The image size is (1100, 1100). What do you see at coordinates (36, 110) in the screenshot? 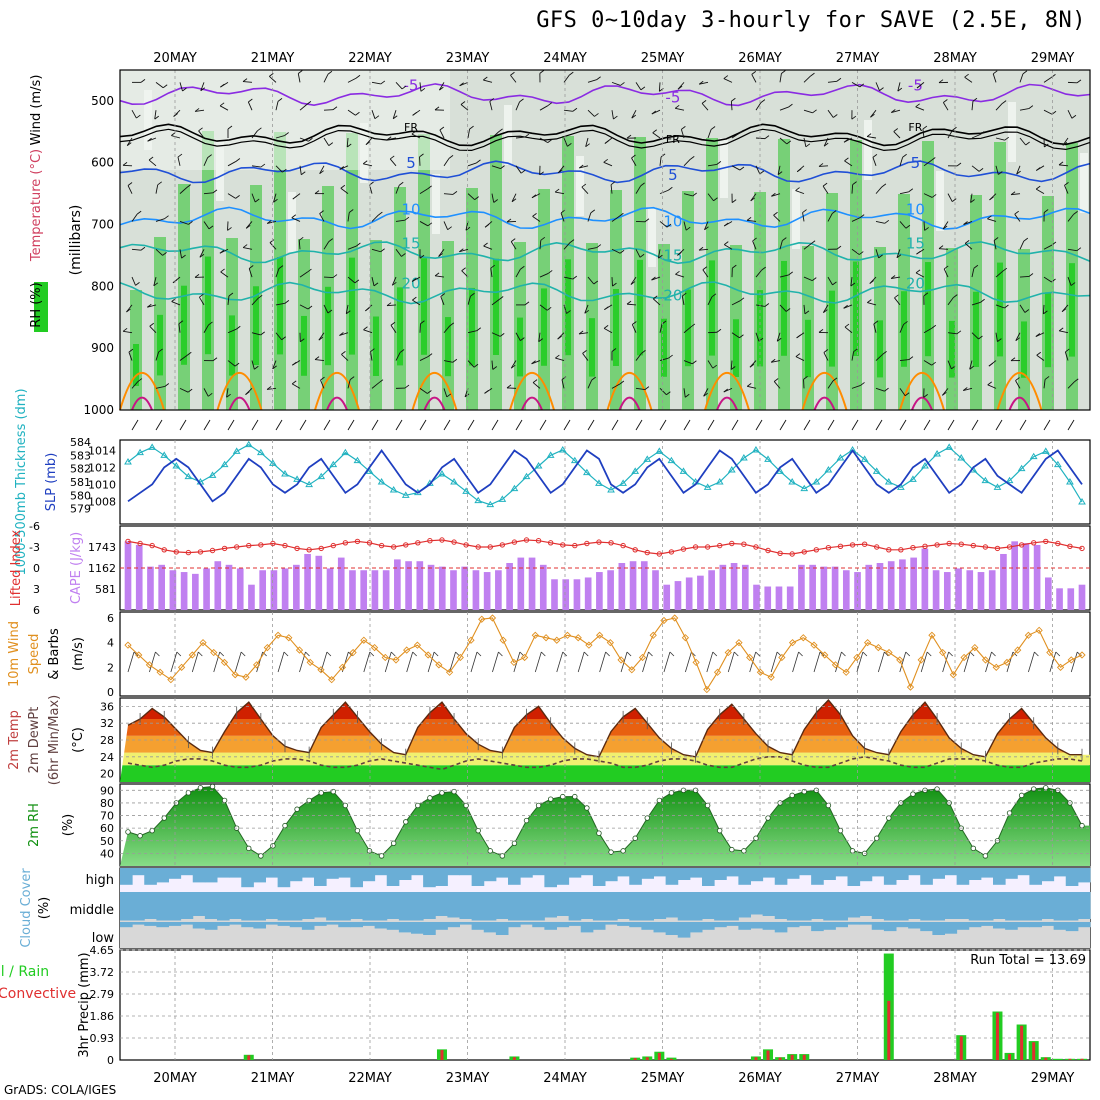
I see `legend-wind: Wind (m/s)` at bounding box center [36, 110].